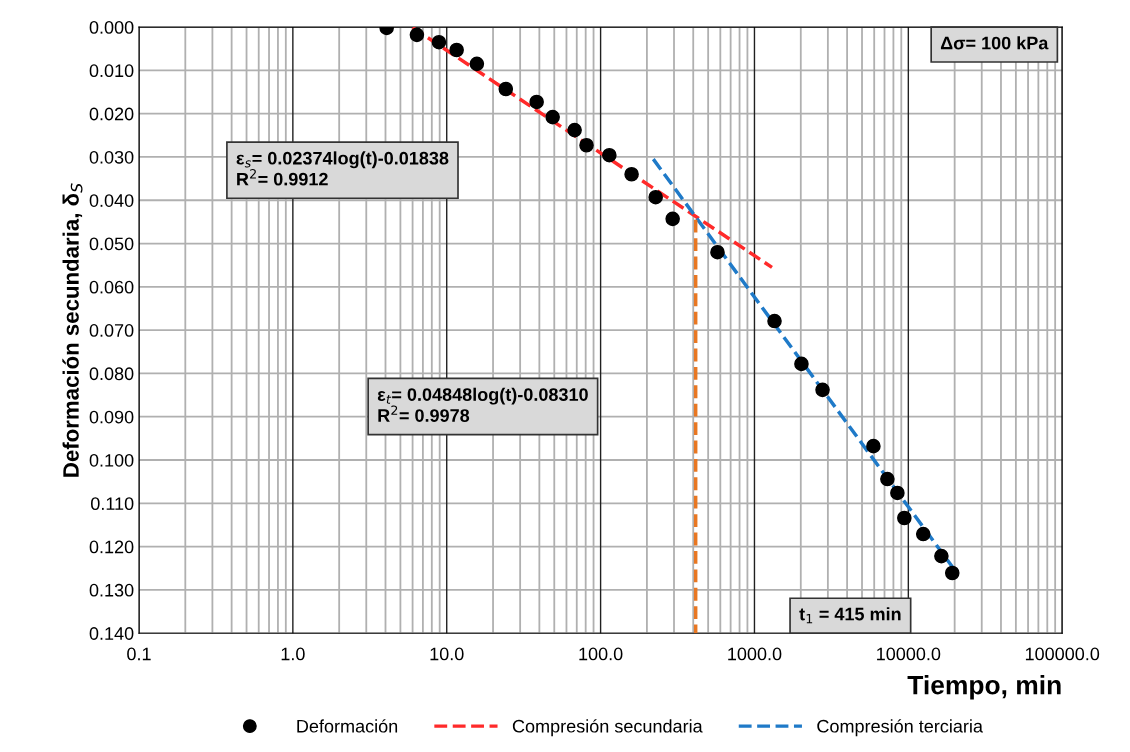 The width and height of the screenshot is (1130, 752). I want to click on x-tick-label: 1.0, so click(293, 654).